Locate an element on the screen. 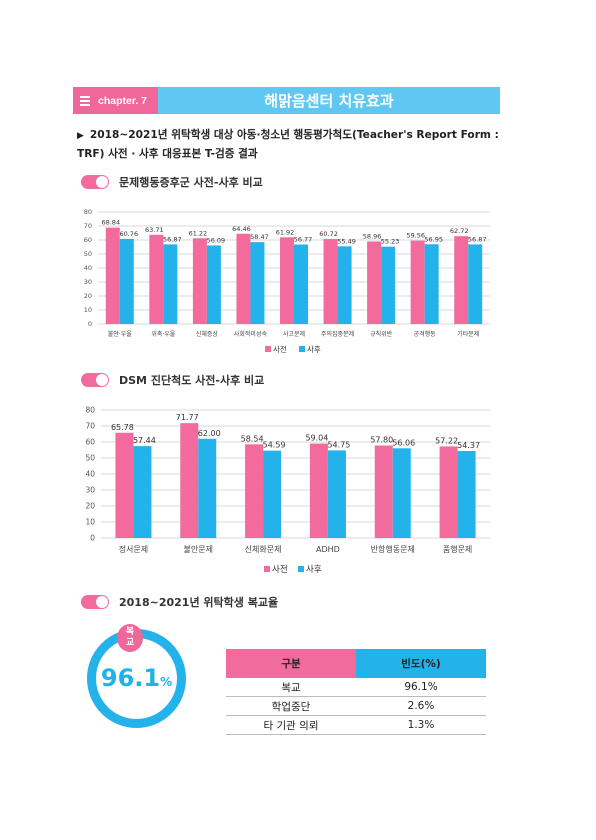 This screenshot has height=840, width=596. data-label: 59.56 is located at coordinates (415, 236).